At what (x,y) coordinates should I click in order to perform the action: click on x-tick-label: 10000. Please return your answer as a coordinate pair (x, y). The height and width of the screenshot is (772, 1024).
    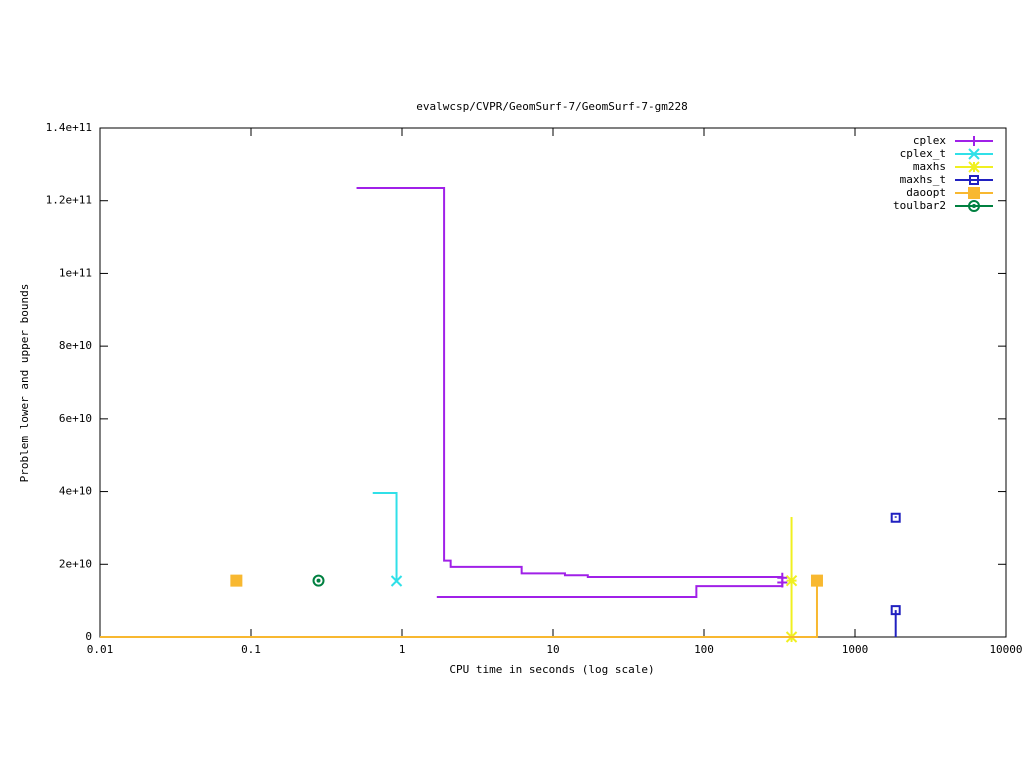
    Looking at the image, I should click on (1005, 649).